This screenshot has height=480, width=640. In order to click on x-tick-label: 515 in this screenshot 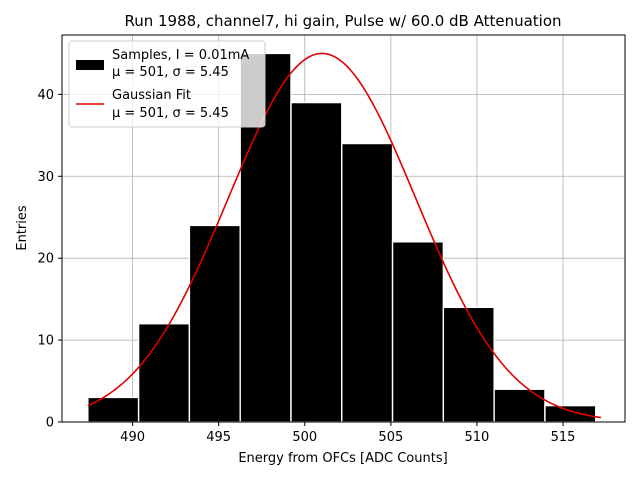, I will do `click(563, 437)`.